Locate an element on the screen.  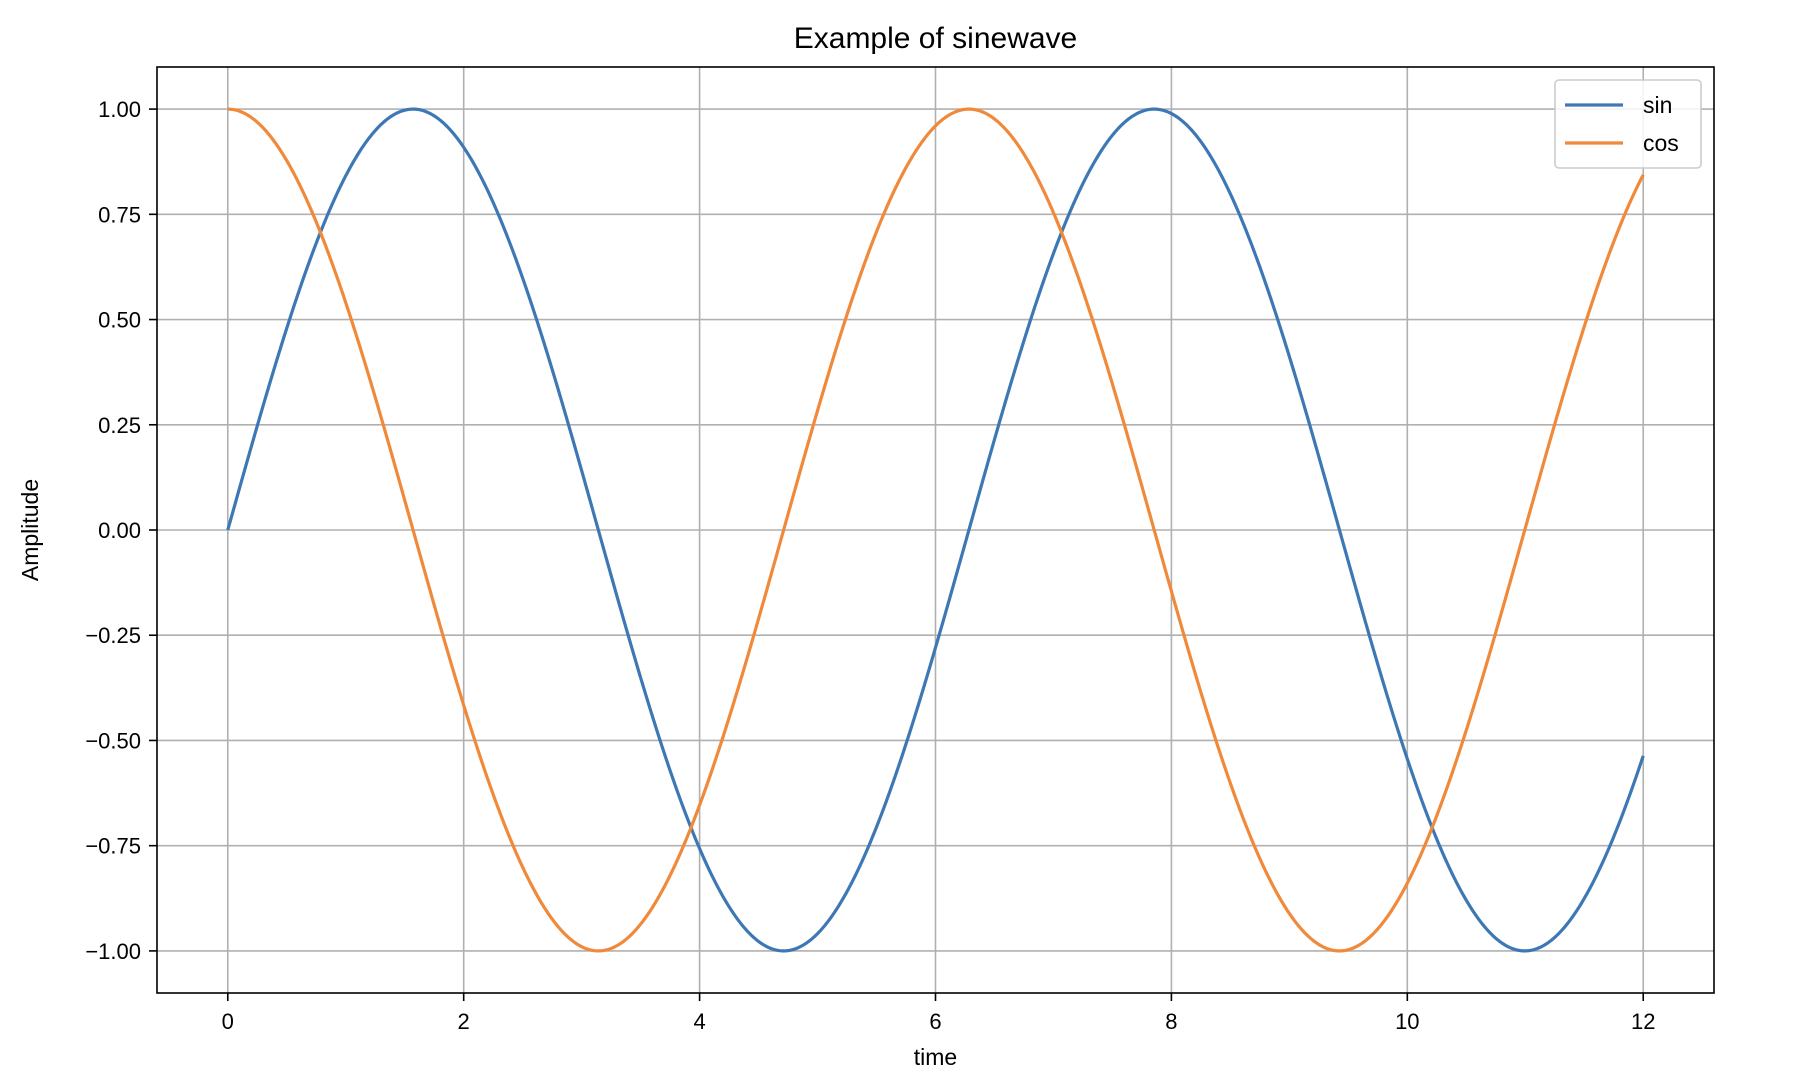
y-tick-label: 0.25 is located at coordinates (119, 425).